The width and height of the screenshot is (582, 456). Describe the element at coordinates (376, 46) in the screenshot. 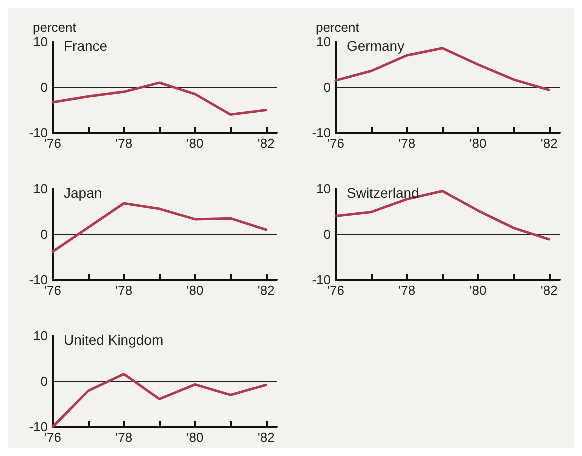

I see `chart-title: Germany` at that location.